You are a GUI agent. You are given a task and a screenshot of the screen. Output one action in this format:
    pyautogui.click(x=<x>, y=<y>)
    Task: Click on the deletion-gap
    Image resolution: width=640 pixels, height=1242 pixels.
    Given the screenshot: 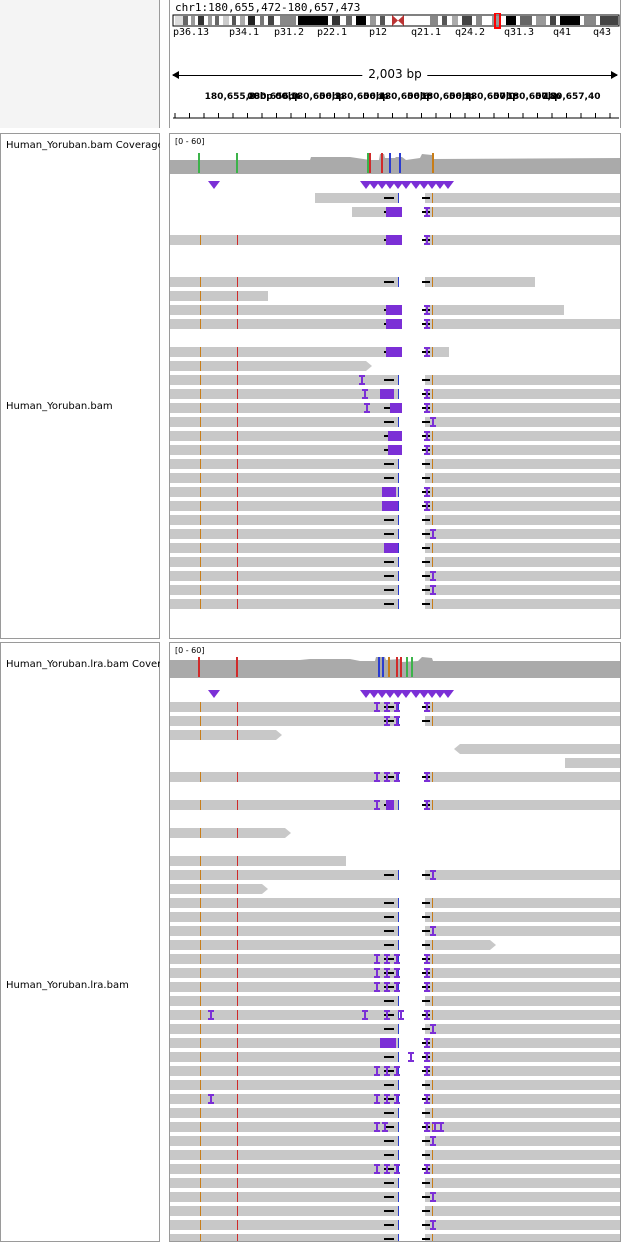 What is the action you would take?
    pyautogui.click(x=412, y=917)
    